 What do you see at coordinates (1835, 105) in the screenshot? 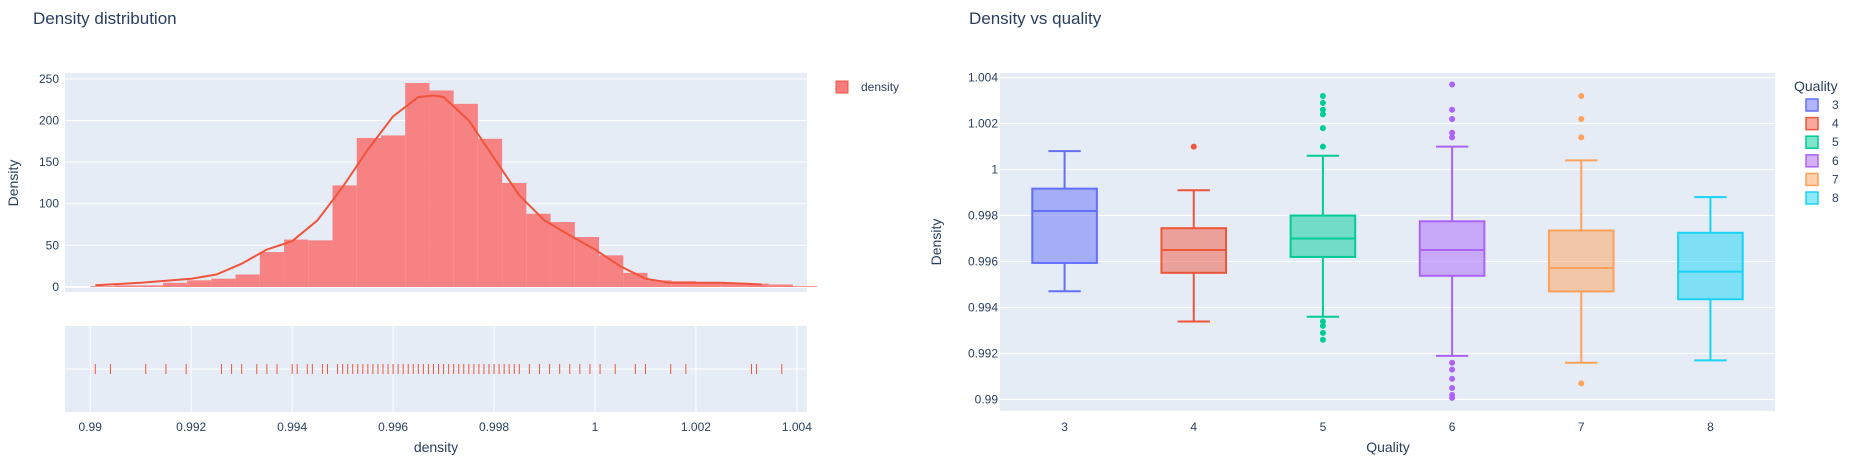
I see `legend-label: 3` at bounding box center [1835, 105].